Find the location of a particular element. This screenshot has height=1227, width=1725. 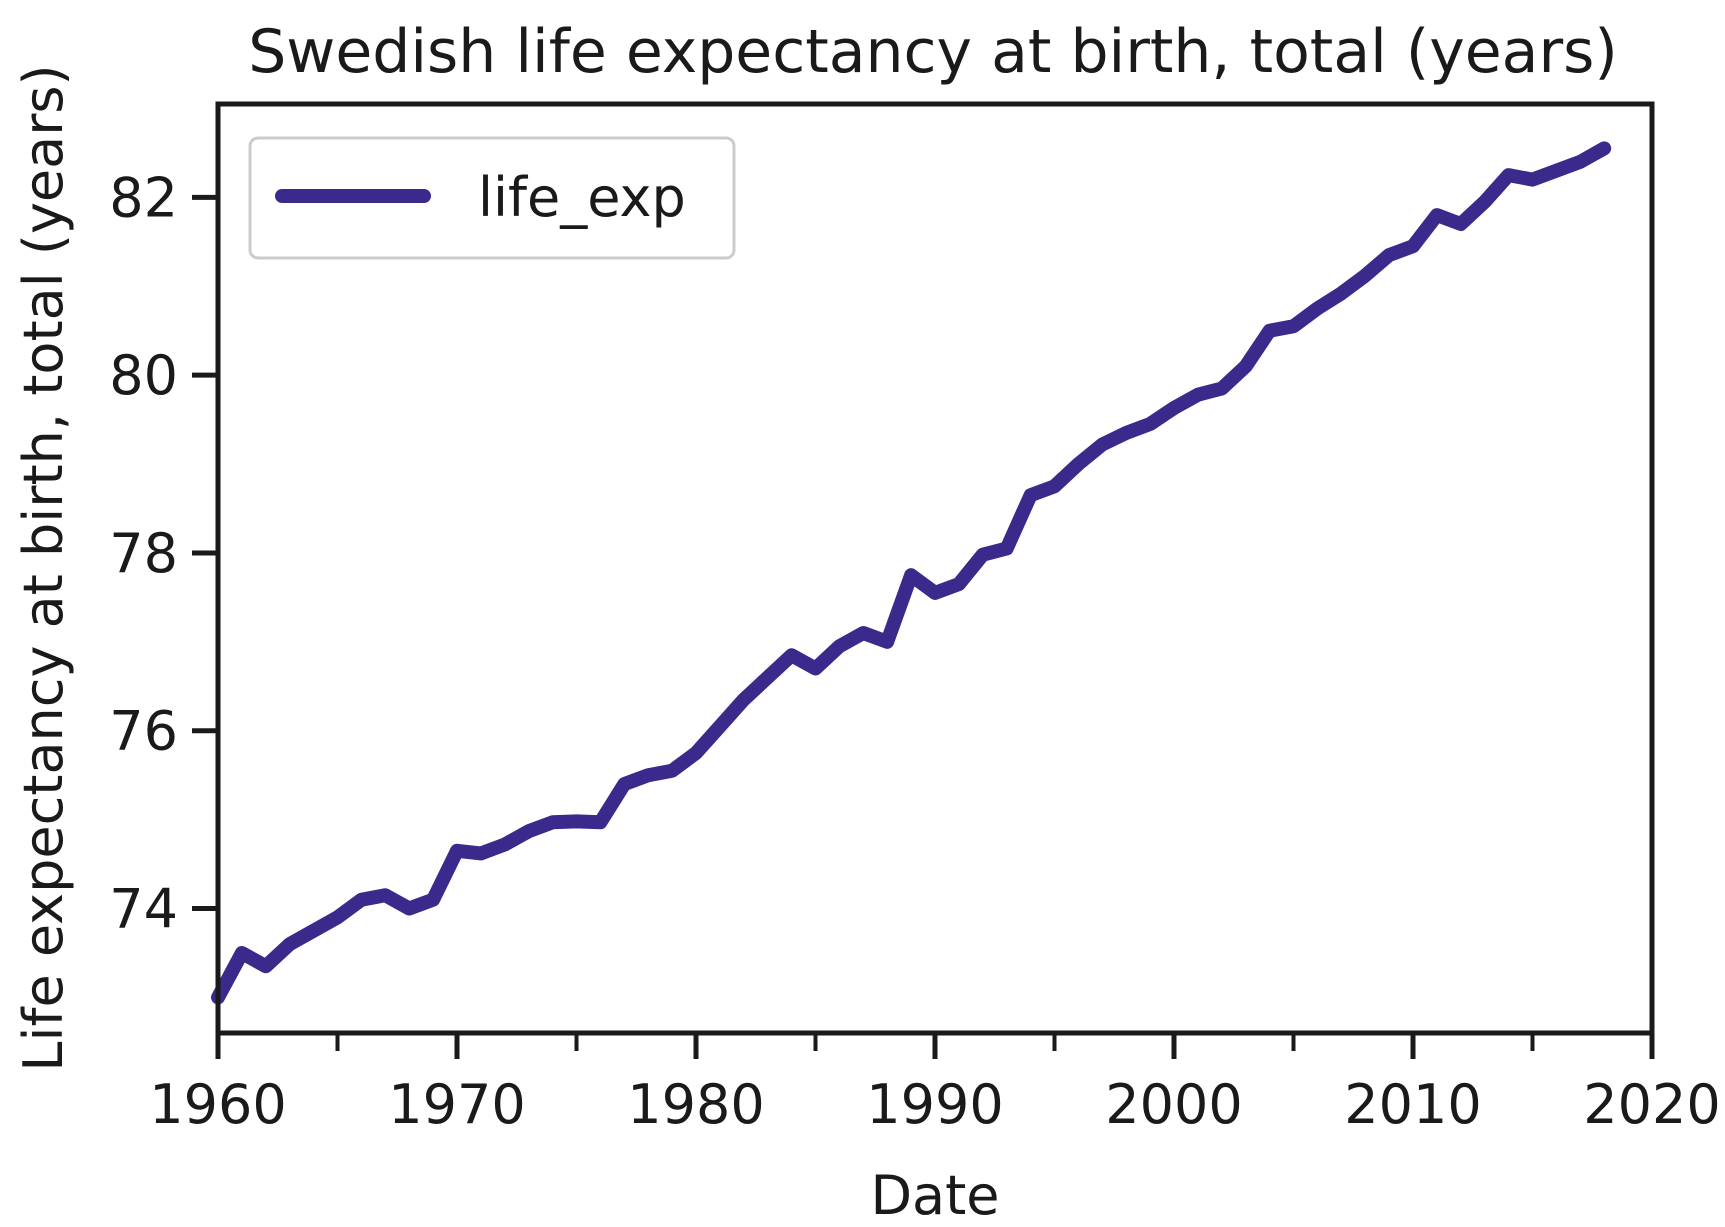

x-tick-label: 2000 is located at coordinates (1173, 1104).